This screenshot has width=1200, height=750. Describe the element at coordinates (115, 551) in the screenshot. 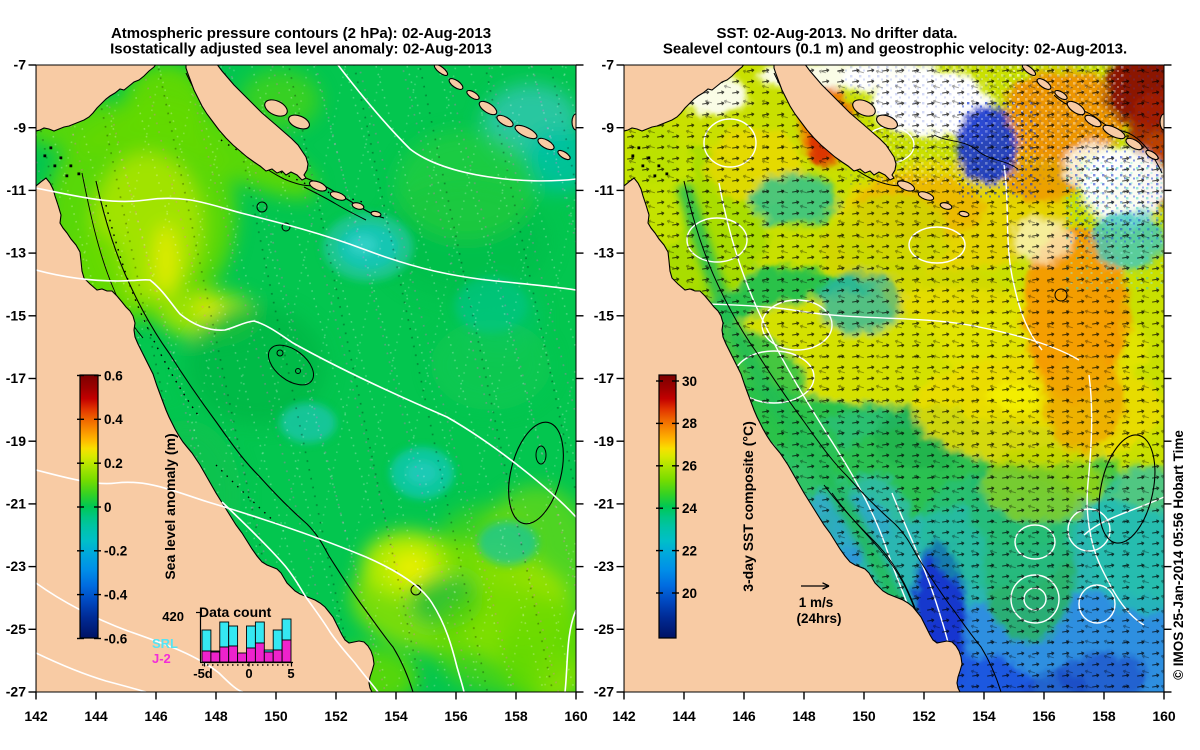

I see `svg-text: -0.2` at that location.